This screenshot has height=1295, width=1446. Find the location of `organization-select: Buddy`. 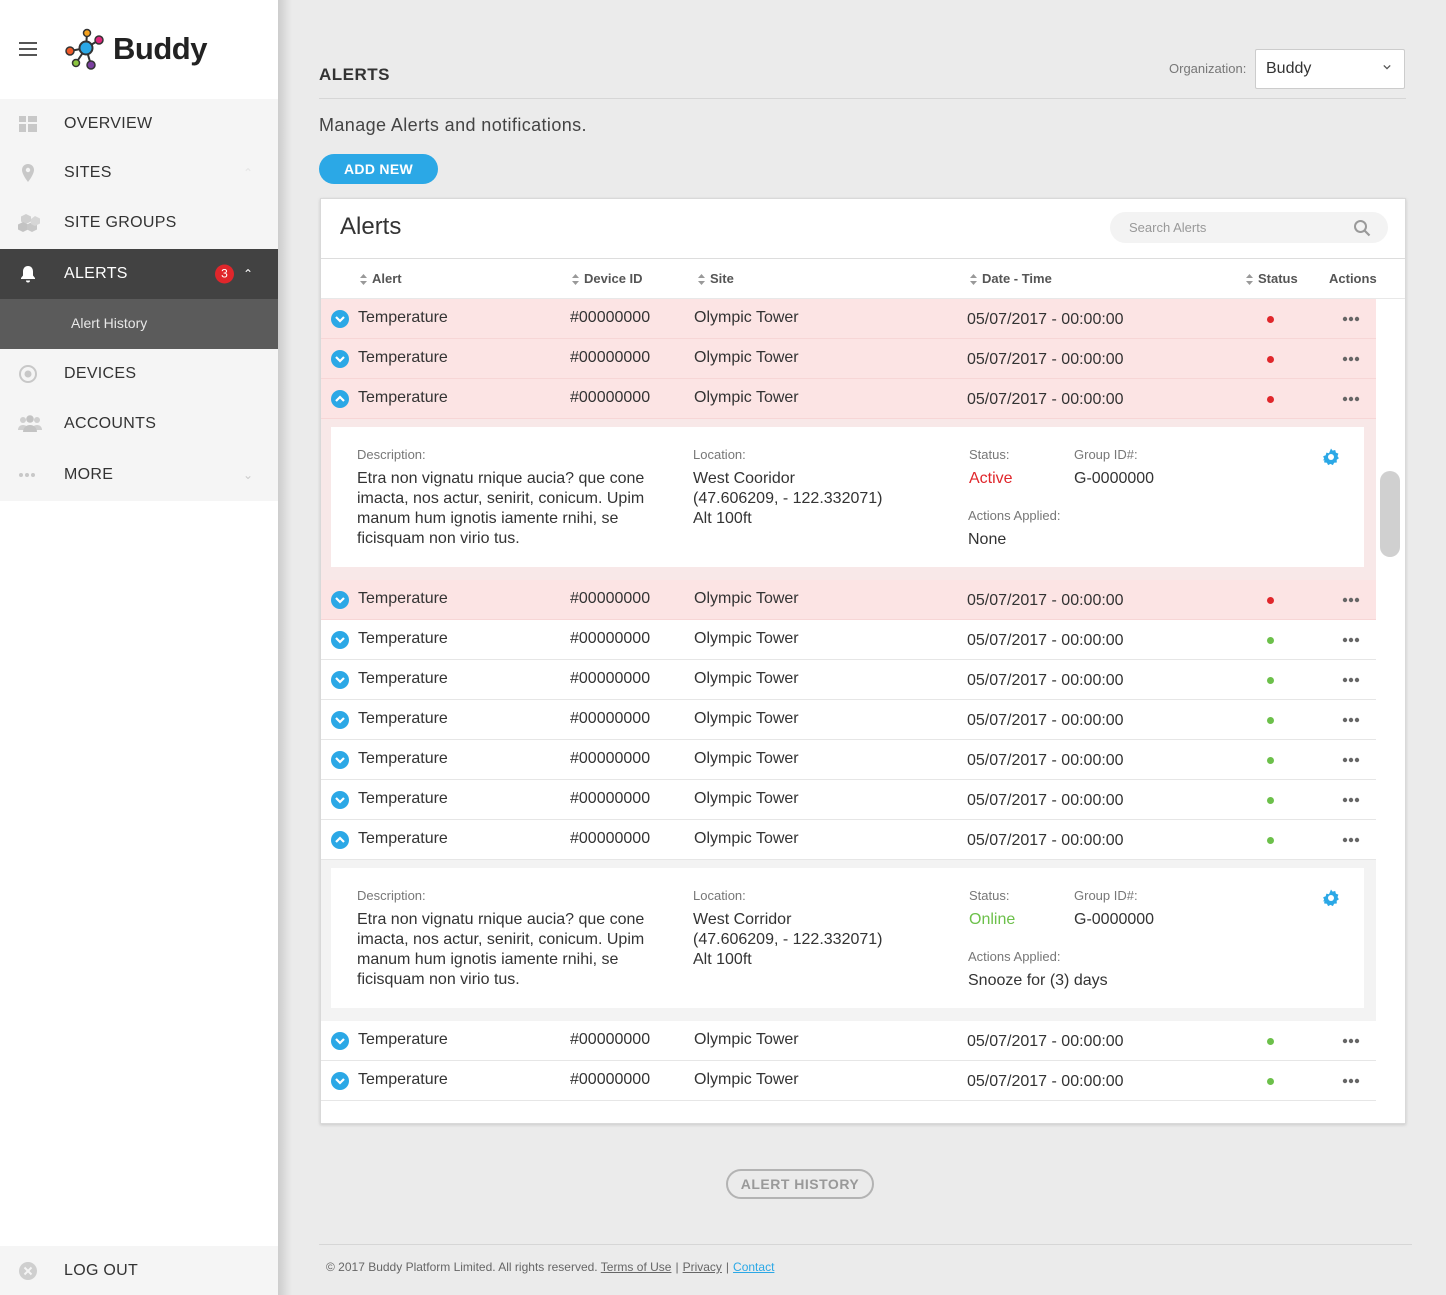

organization-select: Buddy is located at coordinates (1330, 69).